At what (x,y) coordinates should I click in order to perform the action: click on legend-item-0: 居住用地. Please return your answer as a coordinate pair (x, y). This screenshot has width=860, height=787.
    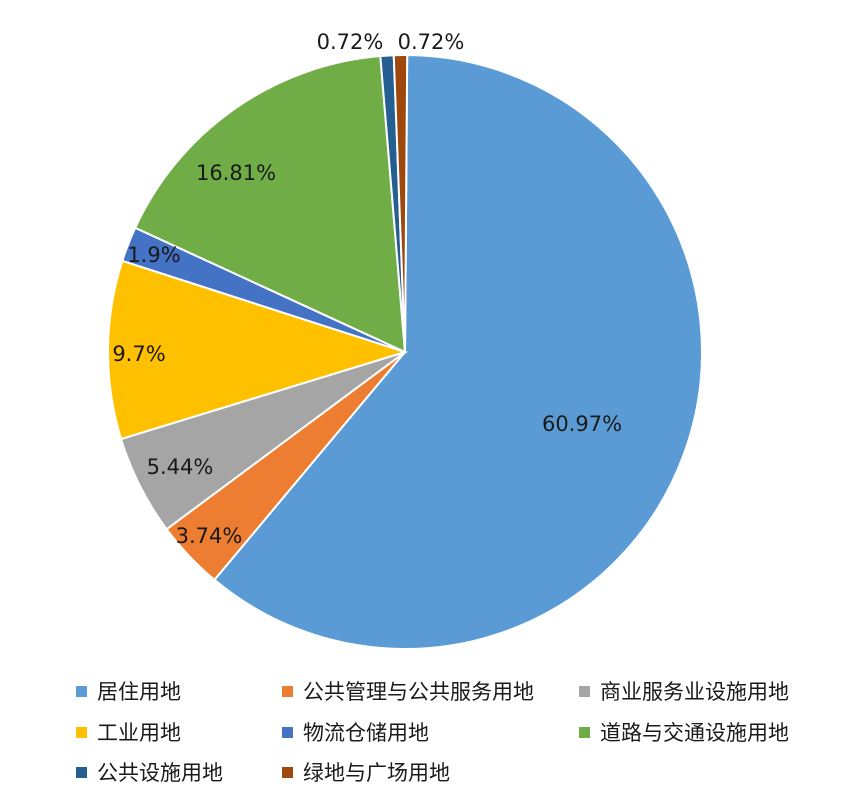
    Looking at the image, I should click on (128, 691).